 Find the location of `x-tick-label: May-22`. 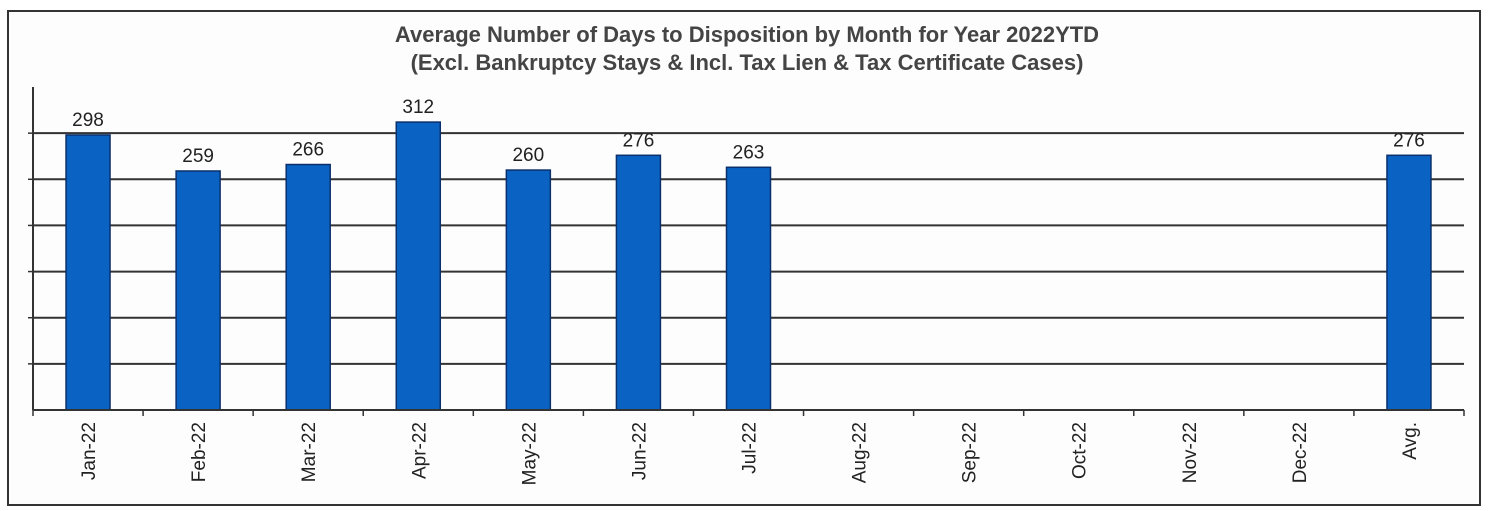

x-tick-label: May-22 is located at coordinates (529, 453).